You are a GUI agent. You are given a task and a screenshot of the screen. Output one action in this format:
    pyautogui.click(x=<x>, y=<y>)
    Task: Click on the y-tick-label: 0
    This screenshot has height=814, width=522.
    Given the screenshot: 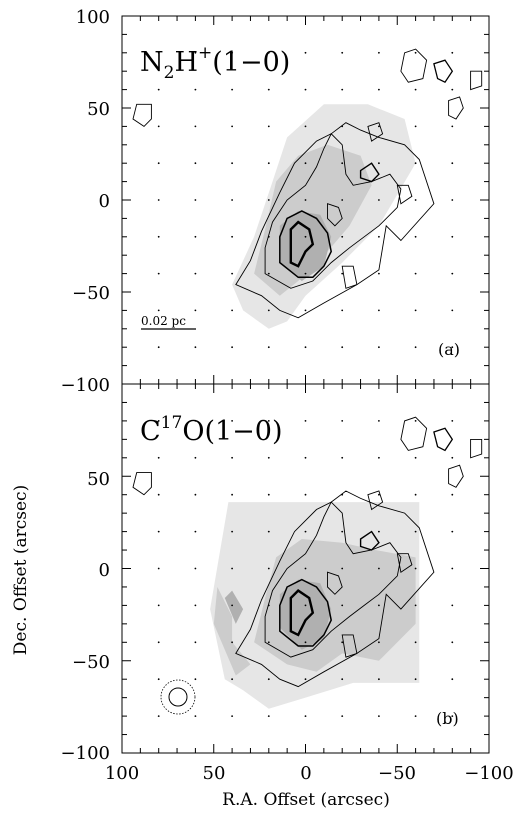 What is the action you would take?
    pyautogui.click(x=104, y=570)
    